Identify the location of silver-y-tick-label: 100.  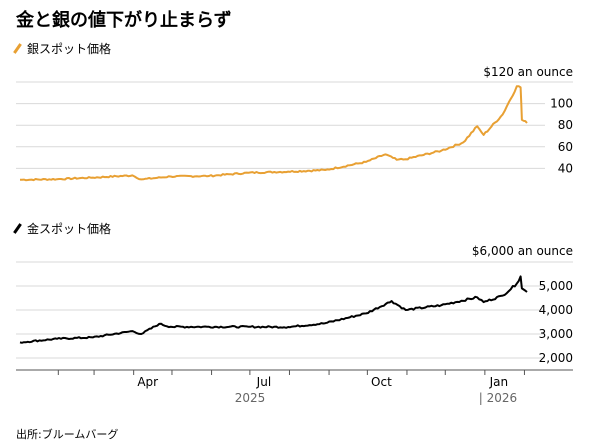
(561, 104).